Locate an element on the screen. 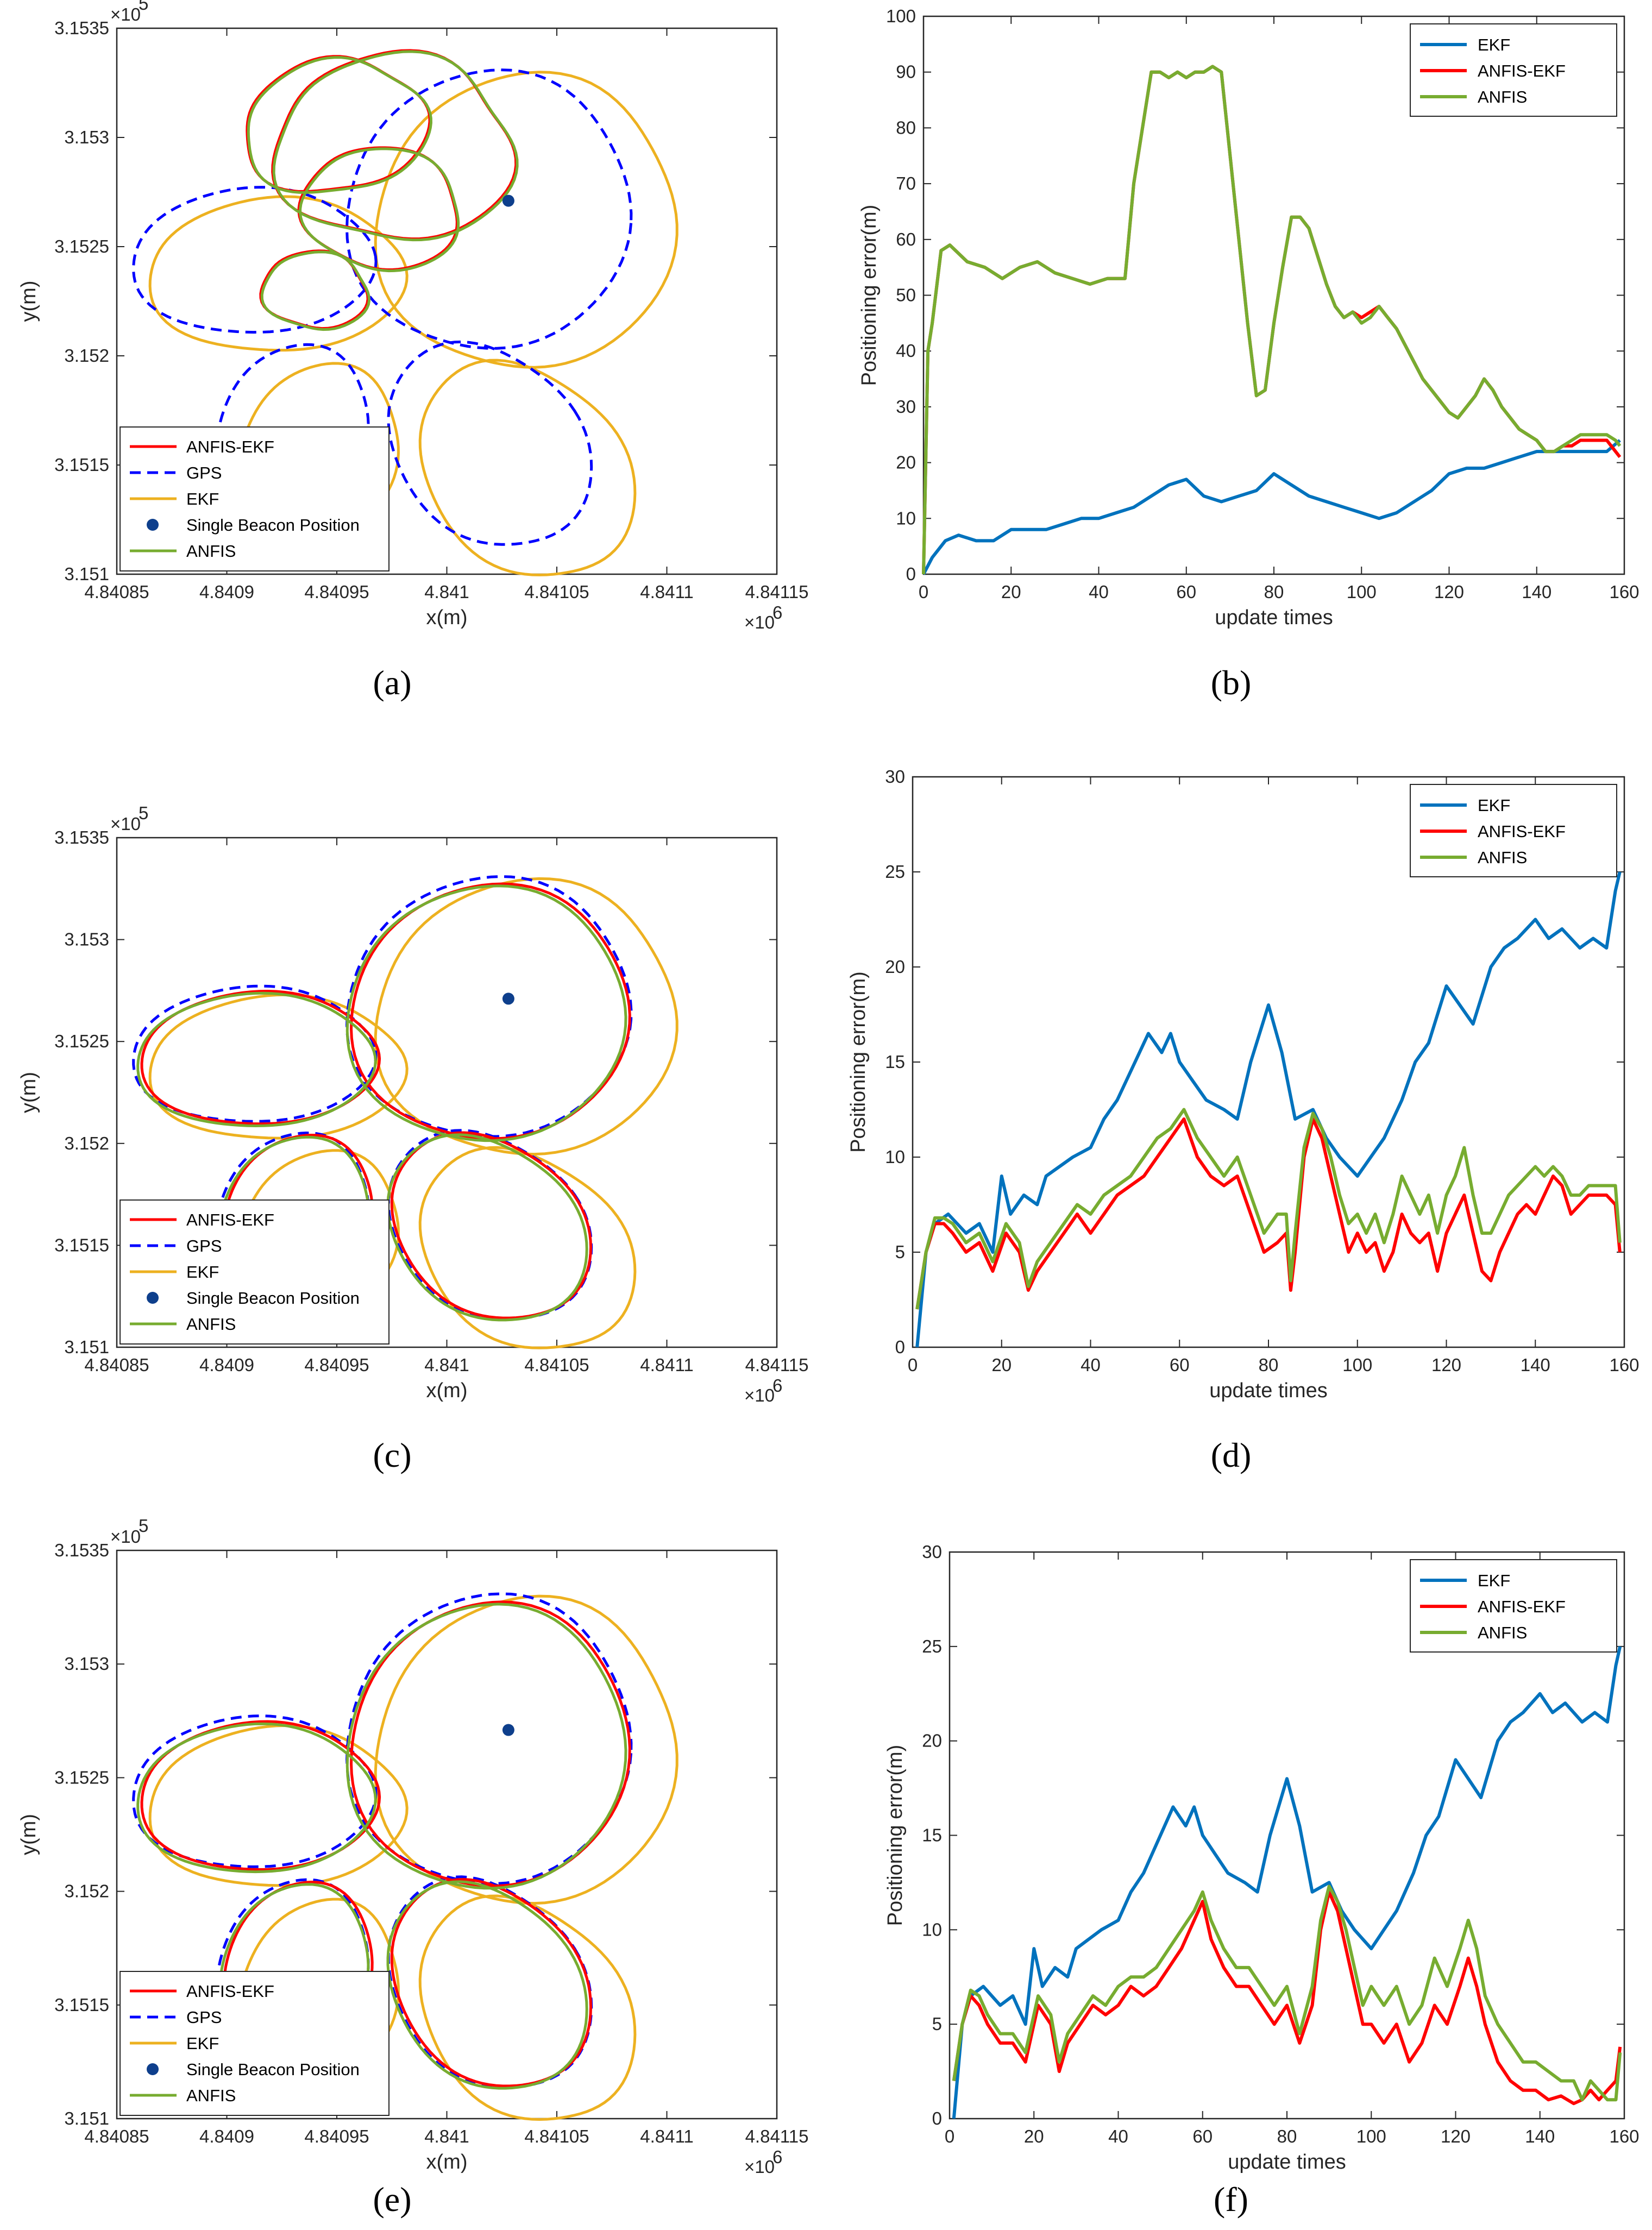  y-tick-label: 80 is located at coordinates (906, 127).